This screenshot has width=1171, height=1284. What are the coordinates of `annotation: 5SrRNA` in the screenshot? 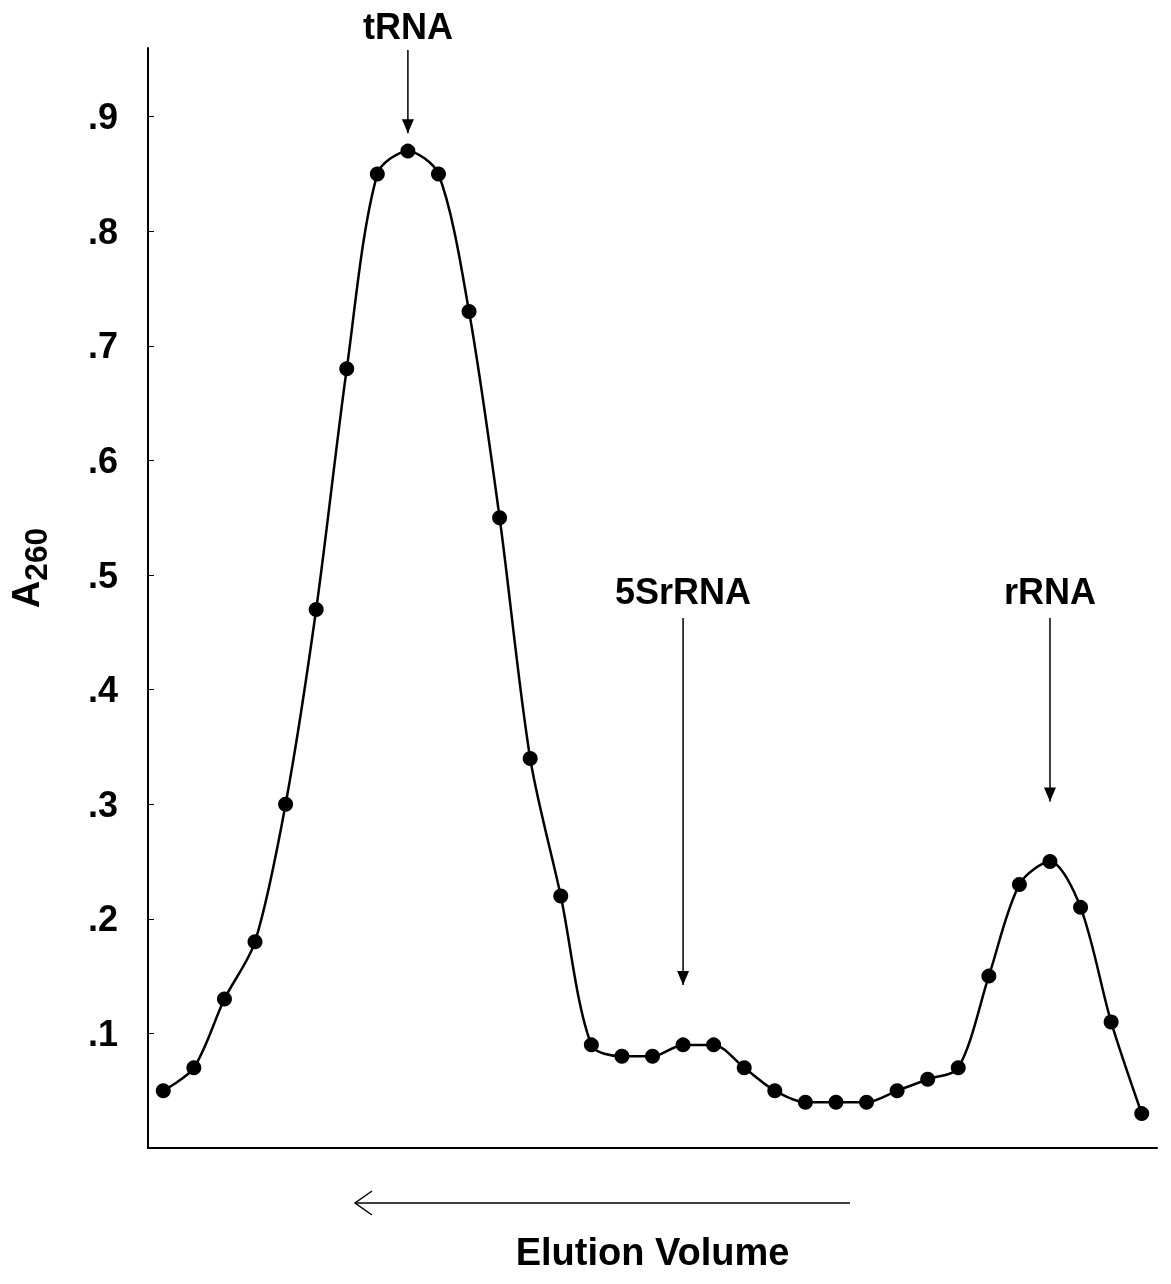 It's located at (683, 591).